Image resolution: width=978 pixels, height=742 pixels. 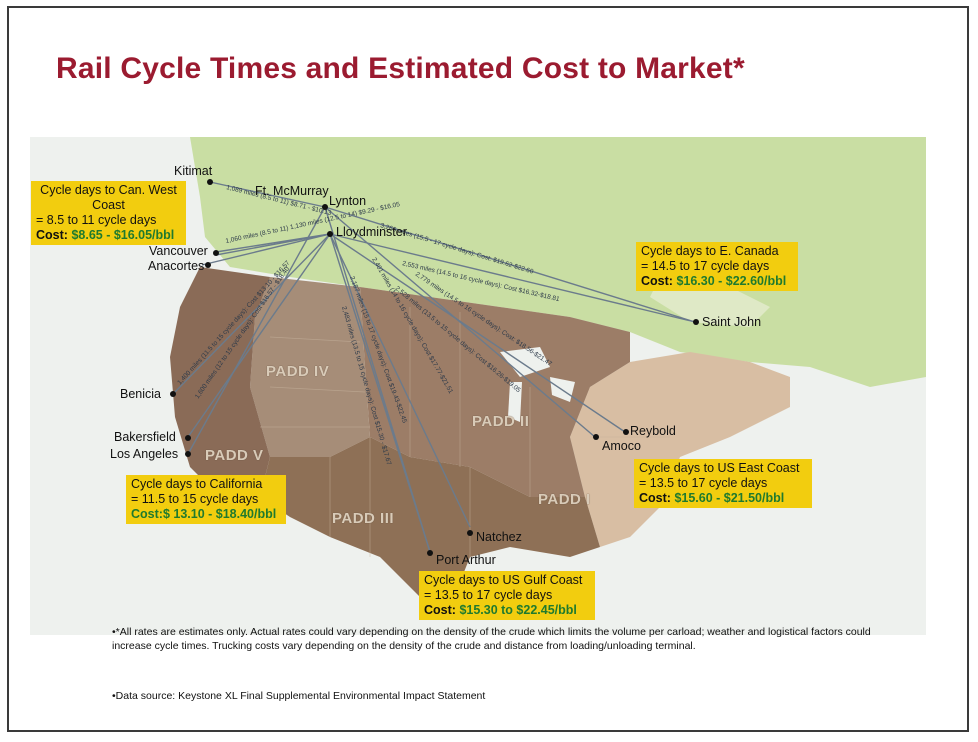 I want to click on padd-iii-region, so click(x=430, y=522).